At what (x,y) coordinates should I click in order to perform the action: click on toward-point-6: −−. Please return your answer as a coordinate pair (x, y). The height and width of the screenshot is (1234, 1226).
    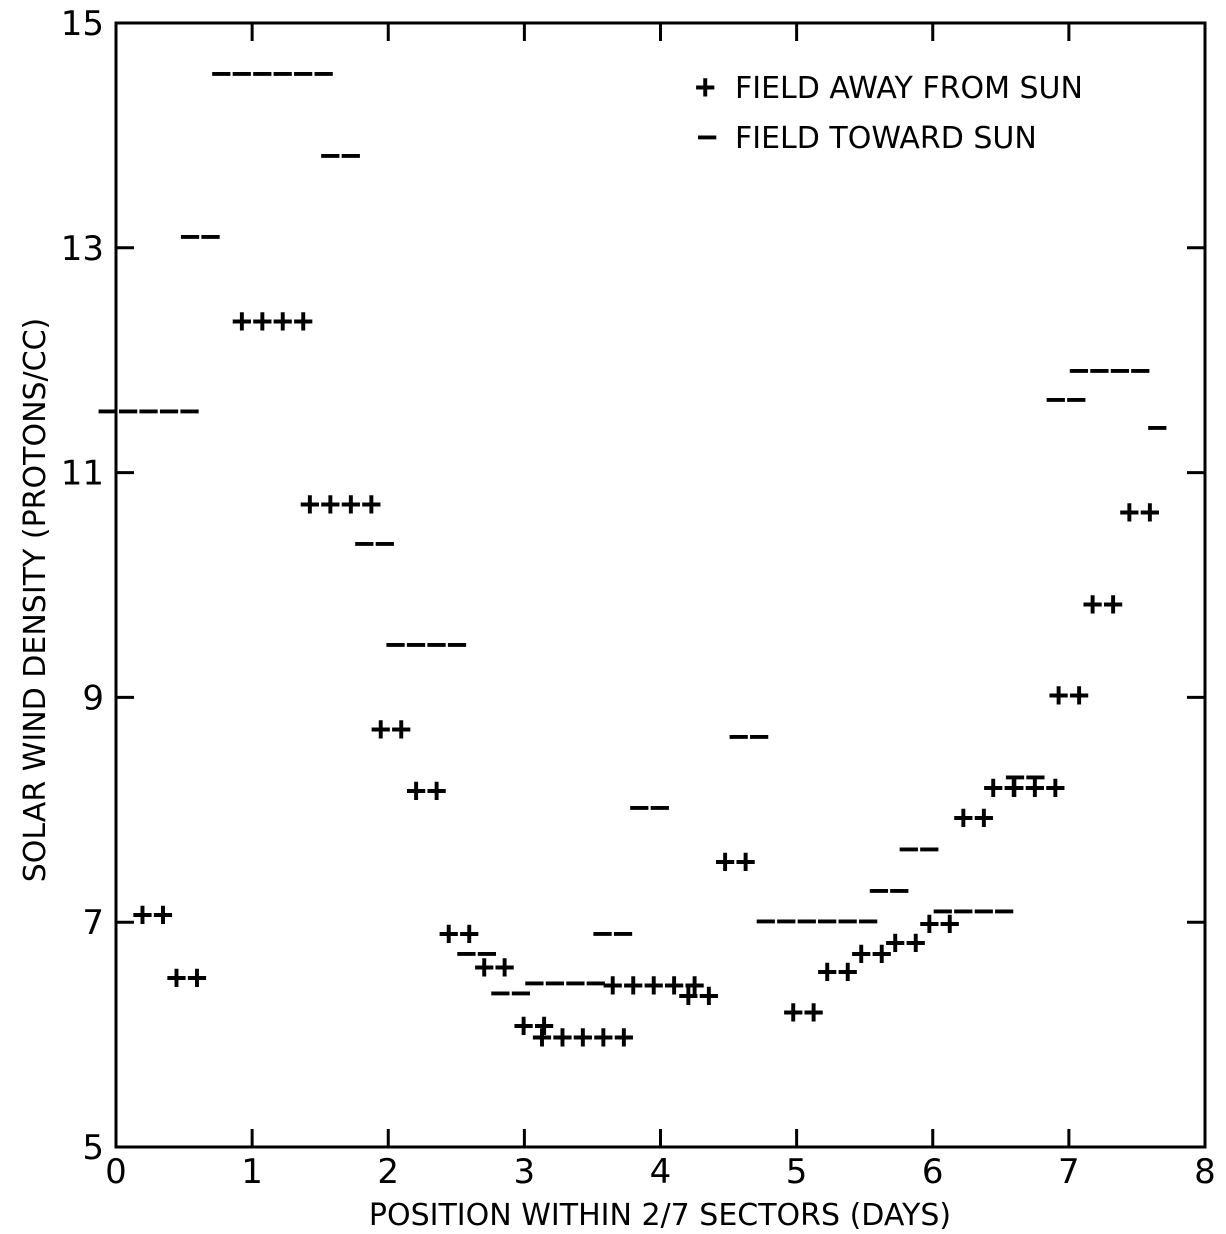
    Looking at the image, I should click on (476, 954).